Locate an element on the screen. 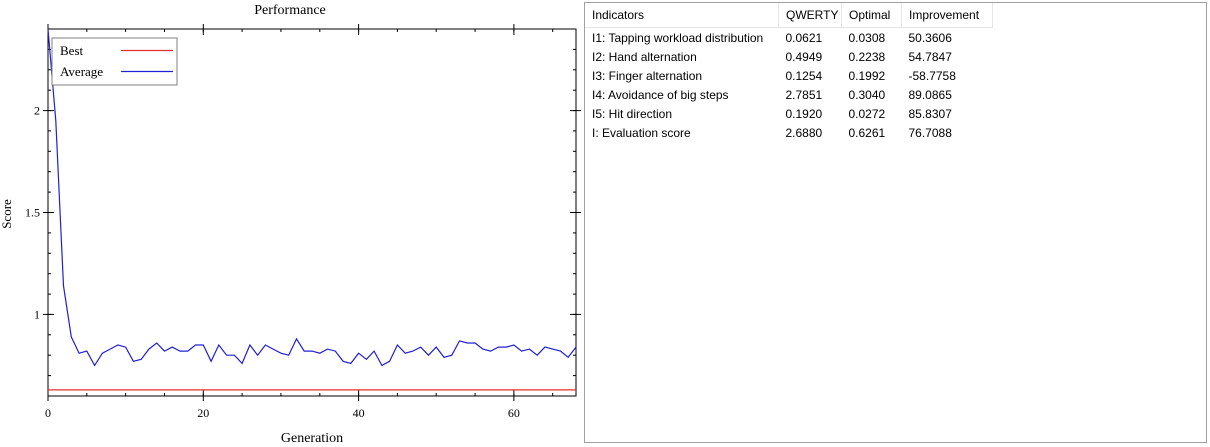 Image resolution: width=1210 pixels, height=447 pixels. qwerty-value: 0.1254 is located at coordinates (804, 75).